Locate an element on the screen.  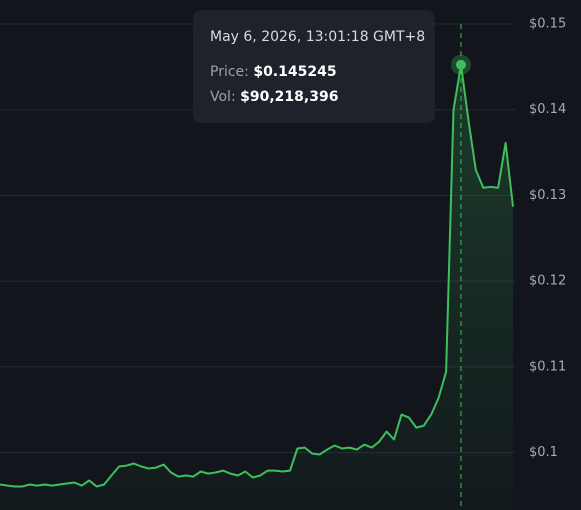
y-tick-label: $0.12 is located at coordinates (547, 281).